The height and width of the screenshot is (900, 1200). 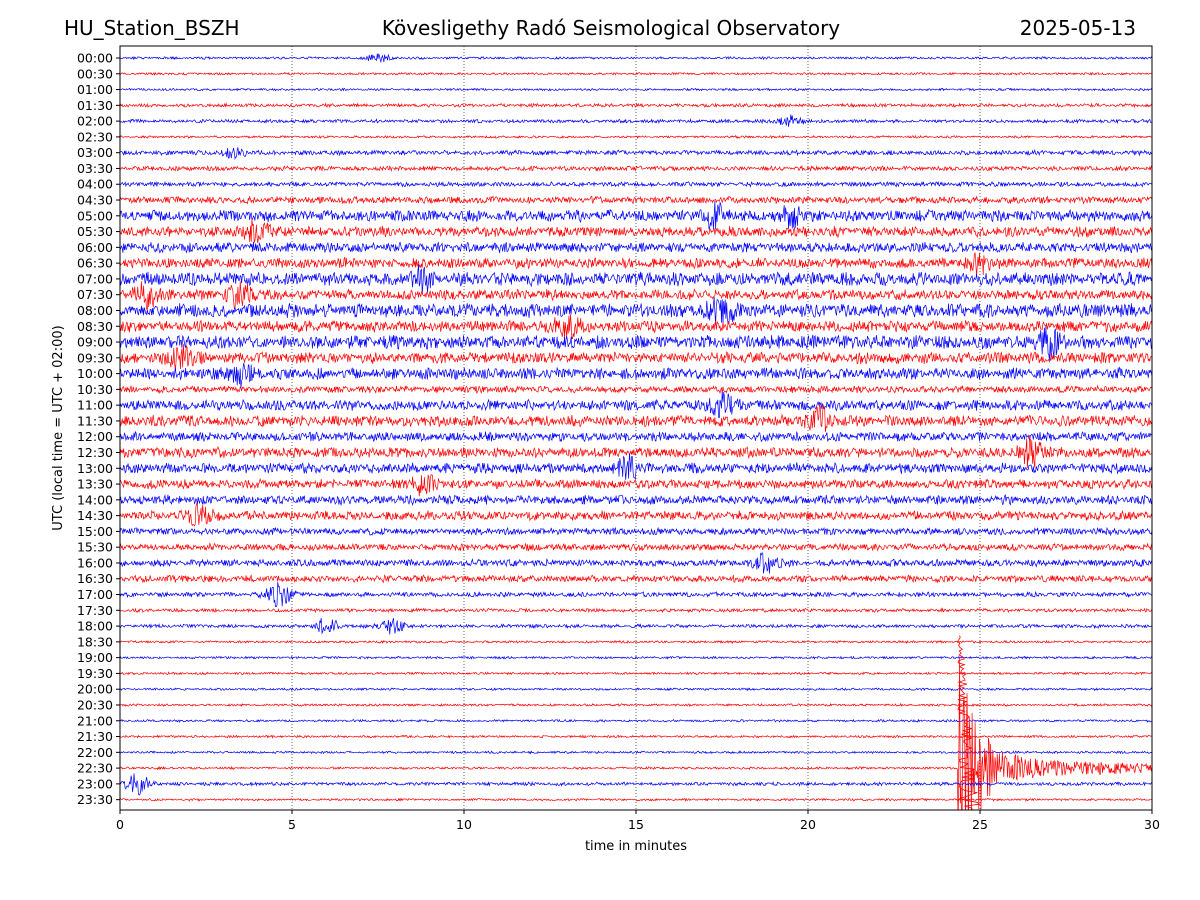 I want to click on y-tick-label-12:00: 12:00, so click(x=95, y=436).